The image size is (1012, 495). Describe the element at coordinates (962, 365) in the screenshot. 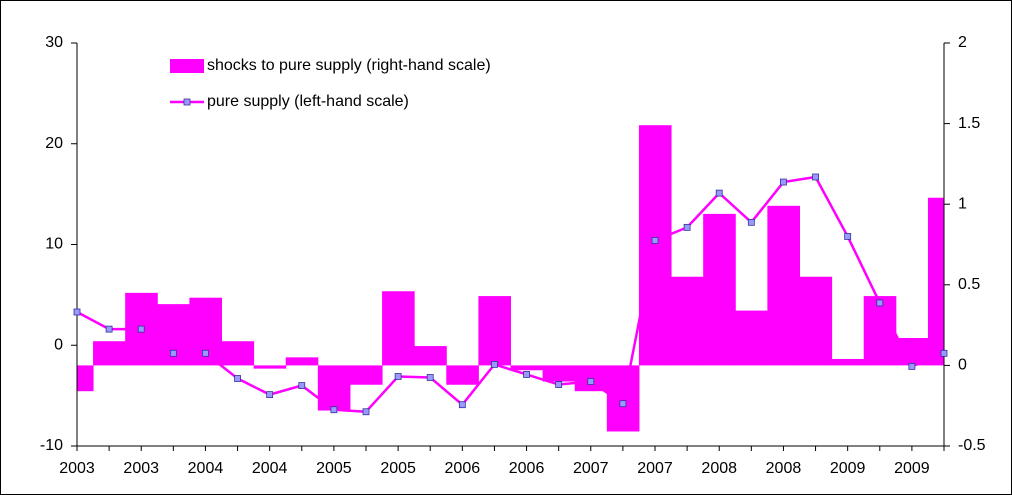

I see `y2-tick-label: 0` at that location.